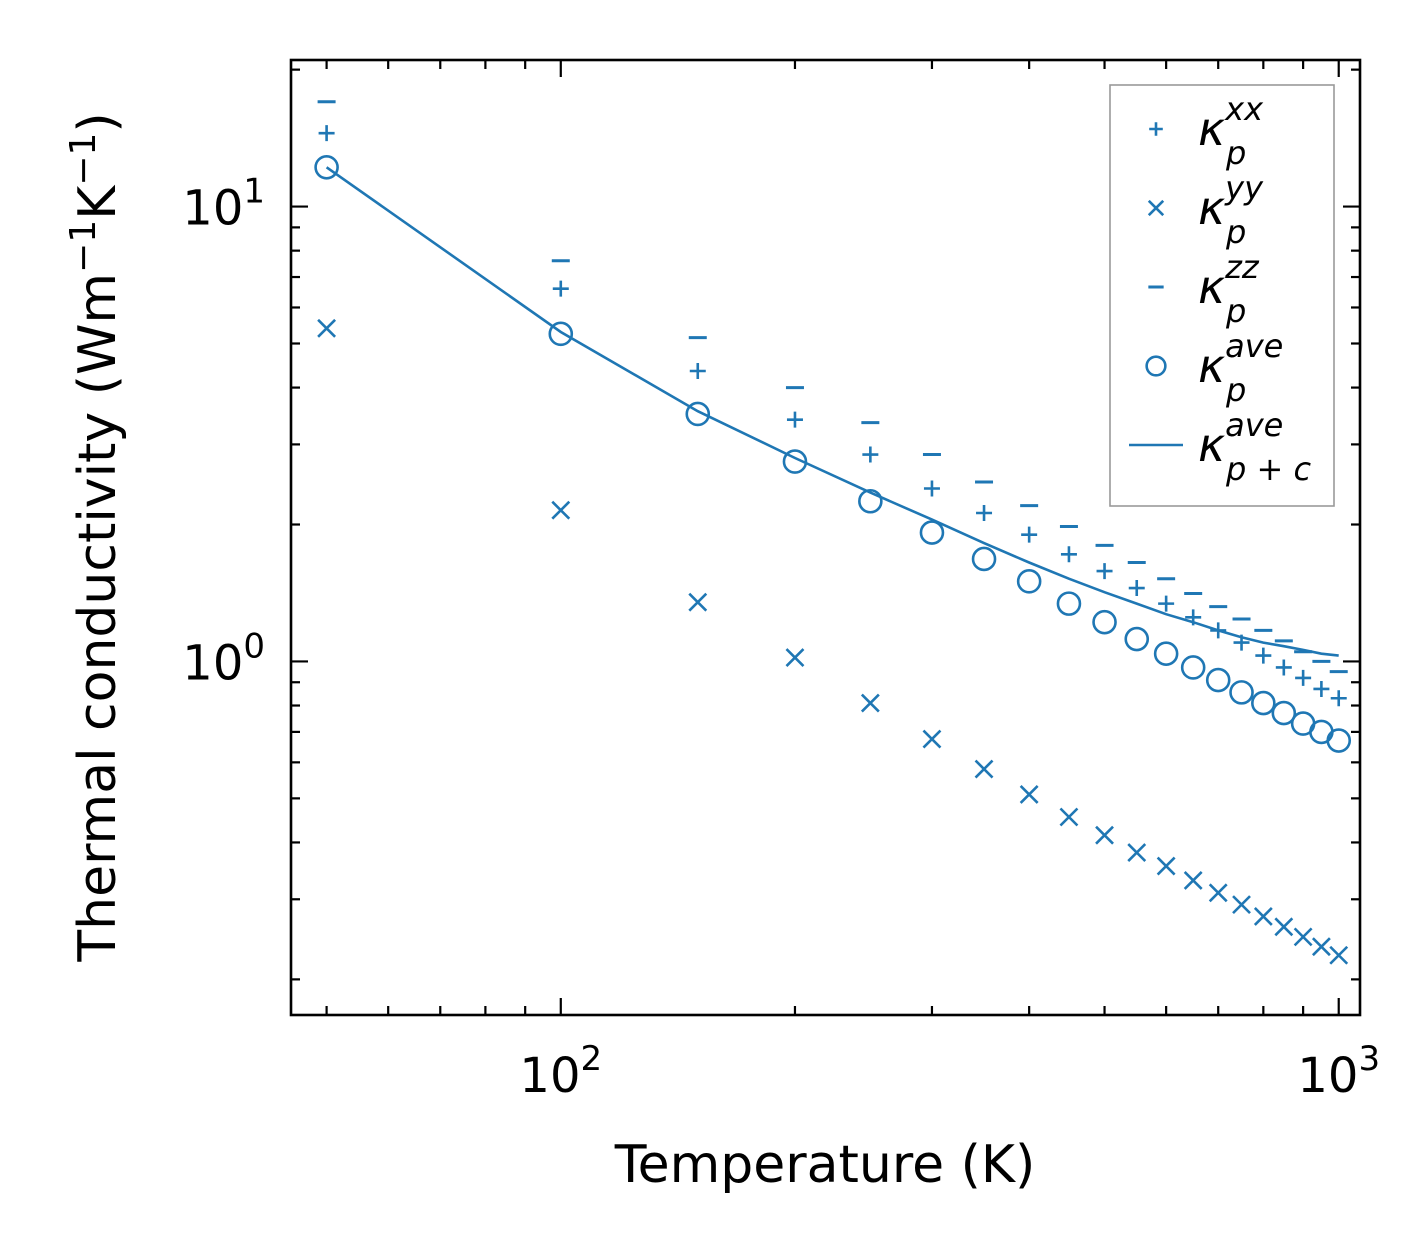  Describe the element at coordinates (98, 122) in the screenshot. I see `y-axis-label-end: )` at that location.